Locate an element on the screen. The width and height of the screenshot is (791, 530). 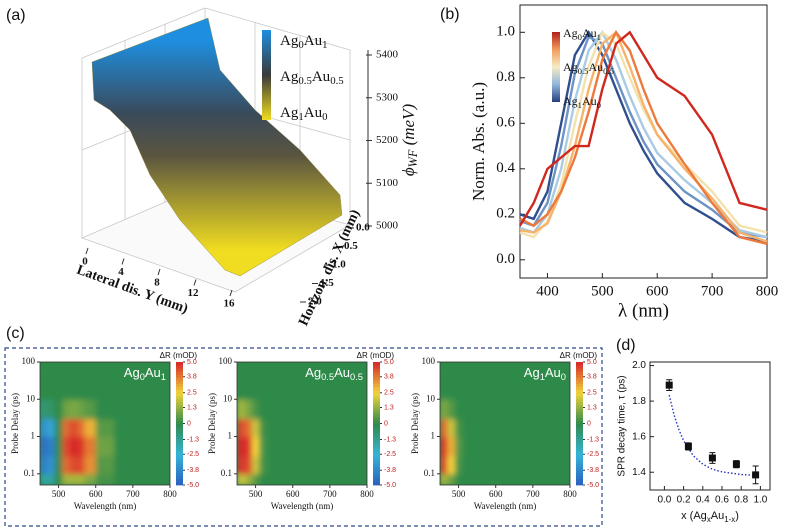
heatmap-cells is located at coordinates (505, 423).